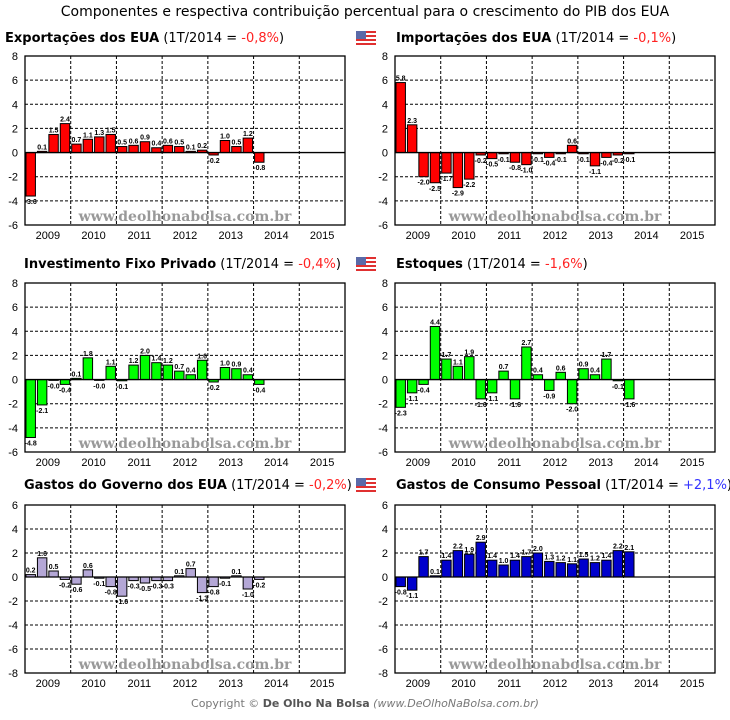 The image size is (730, 720). What do you see at coordinates (15, 284) in the screenshot?
I see `y-tick-label: 8` at bounding box center [15, 284].